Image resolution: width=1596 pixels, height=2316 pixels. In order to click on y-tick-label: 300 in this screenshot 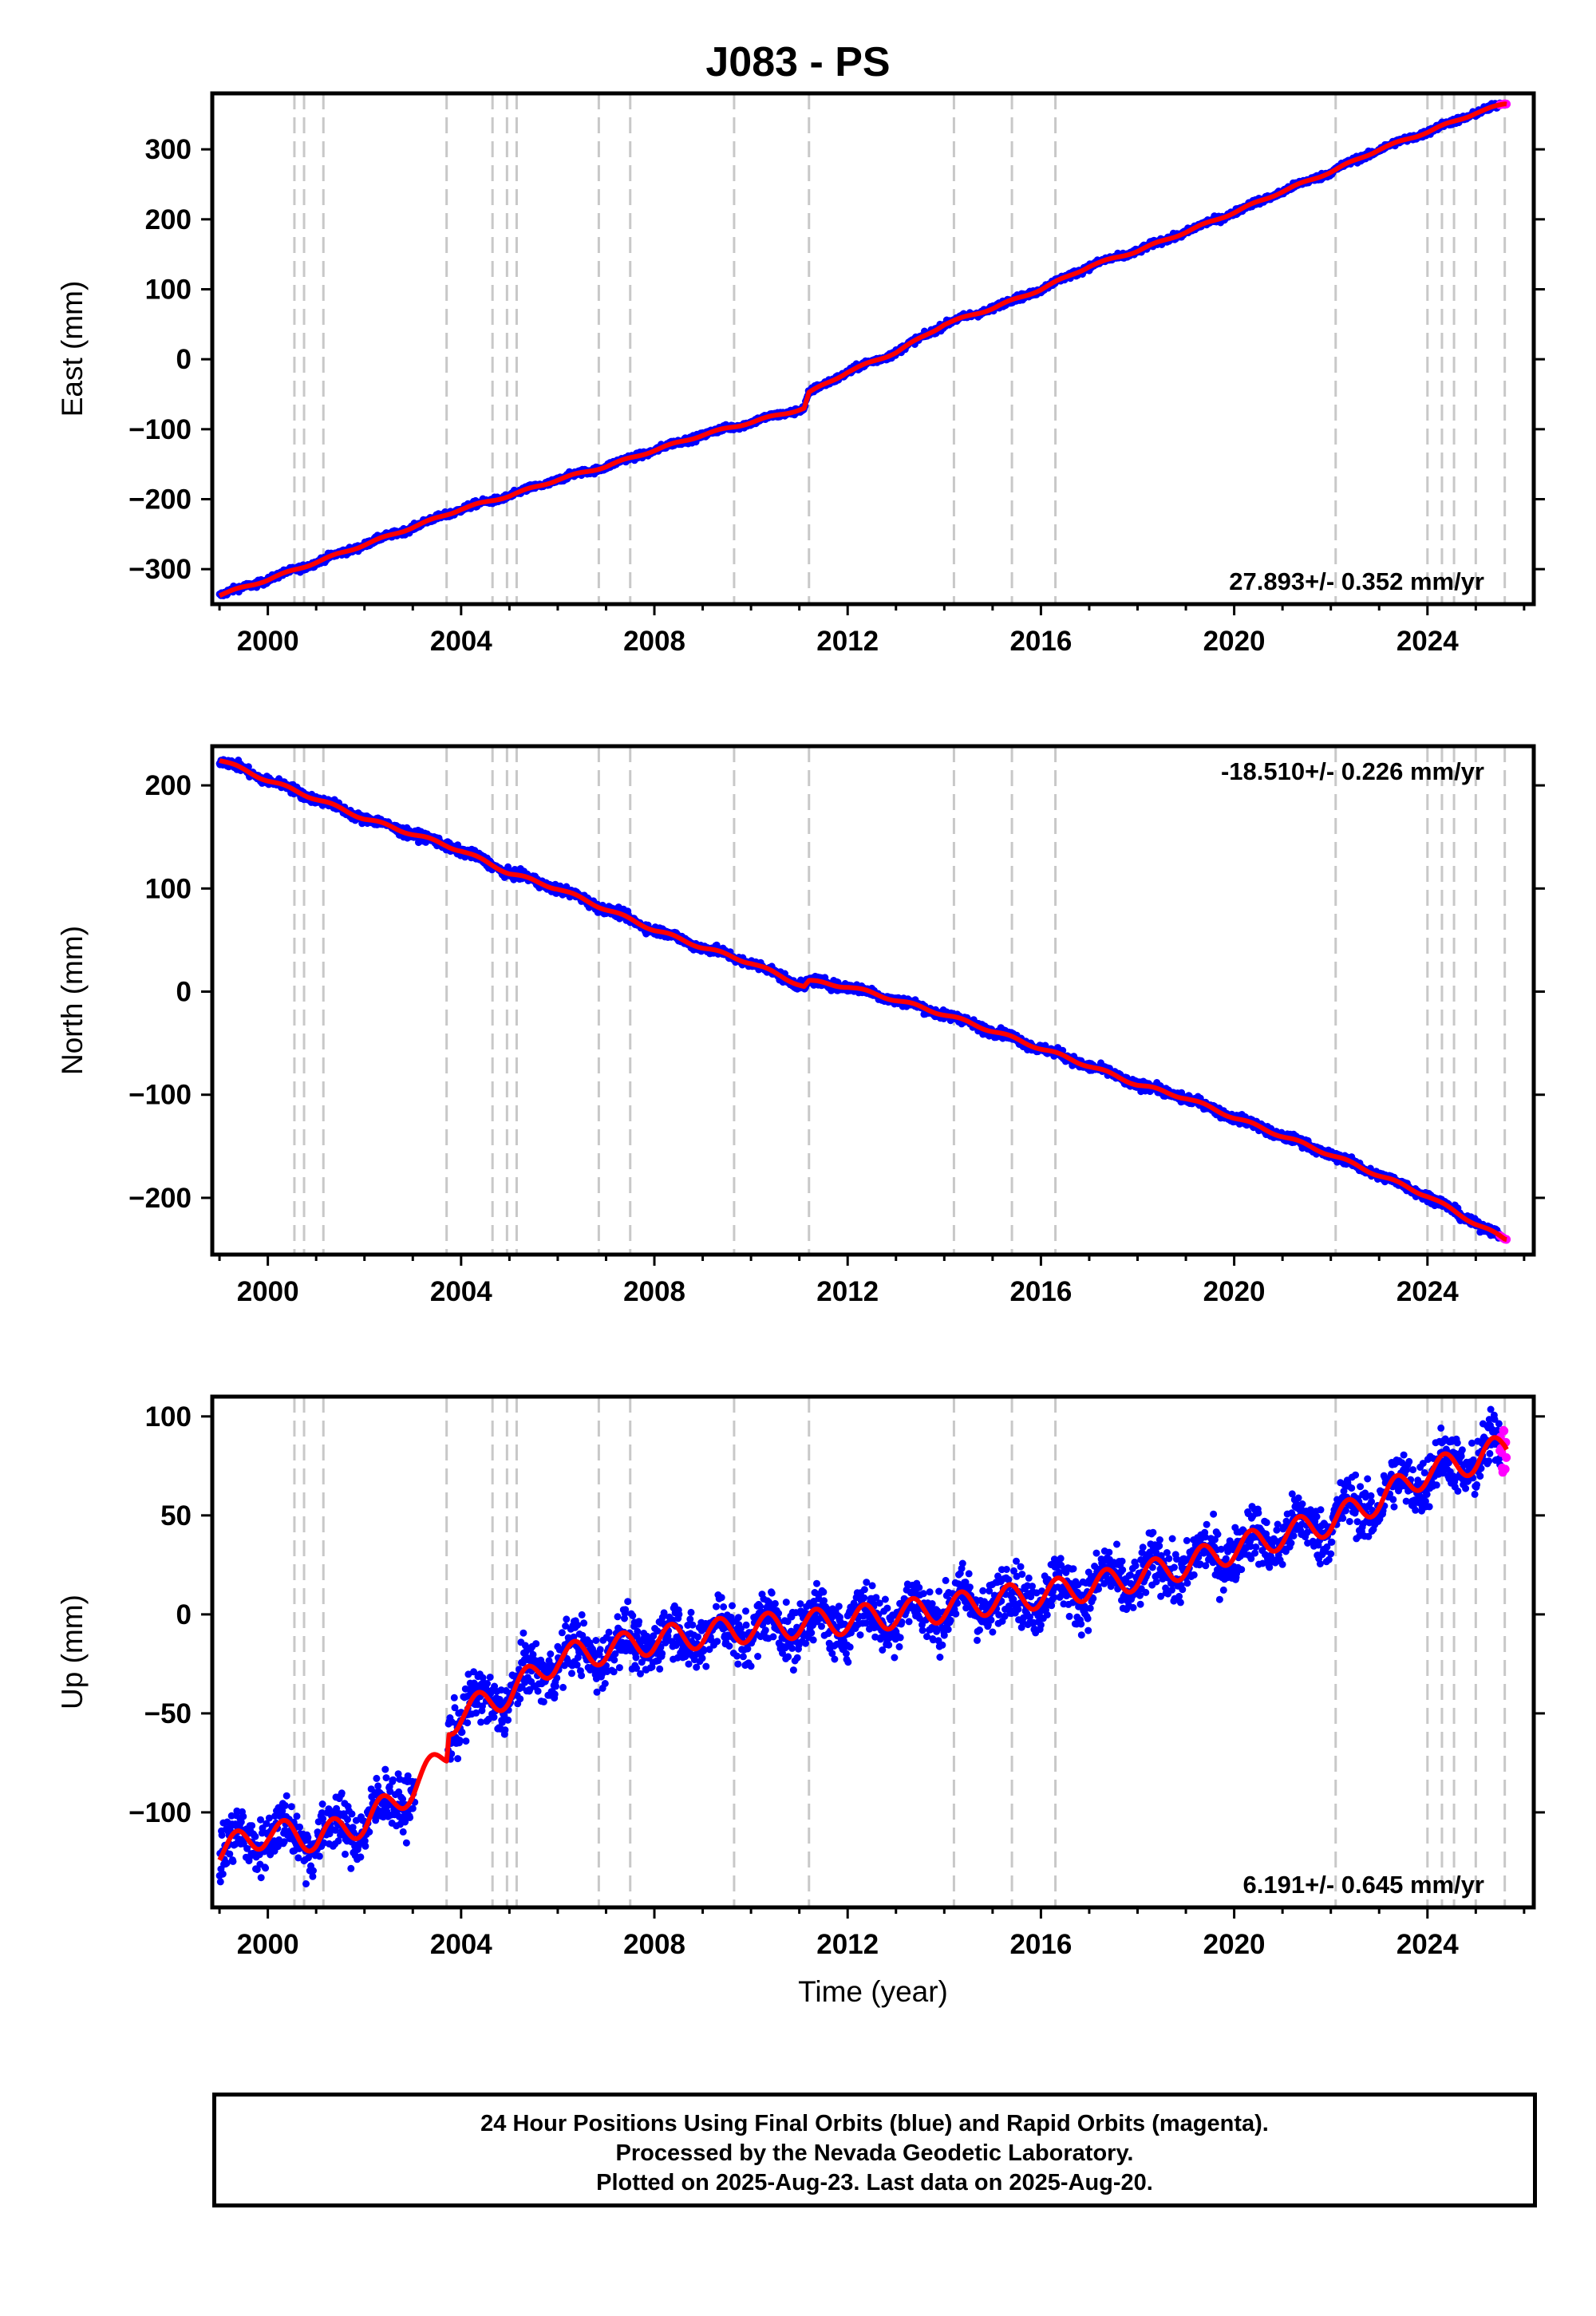, I will do `click(168, 149)`.